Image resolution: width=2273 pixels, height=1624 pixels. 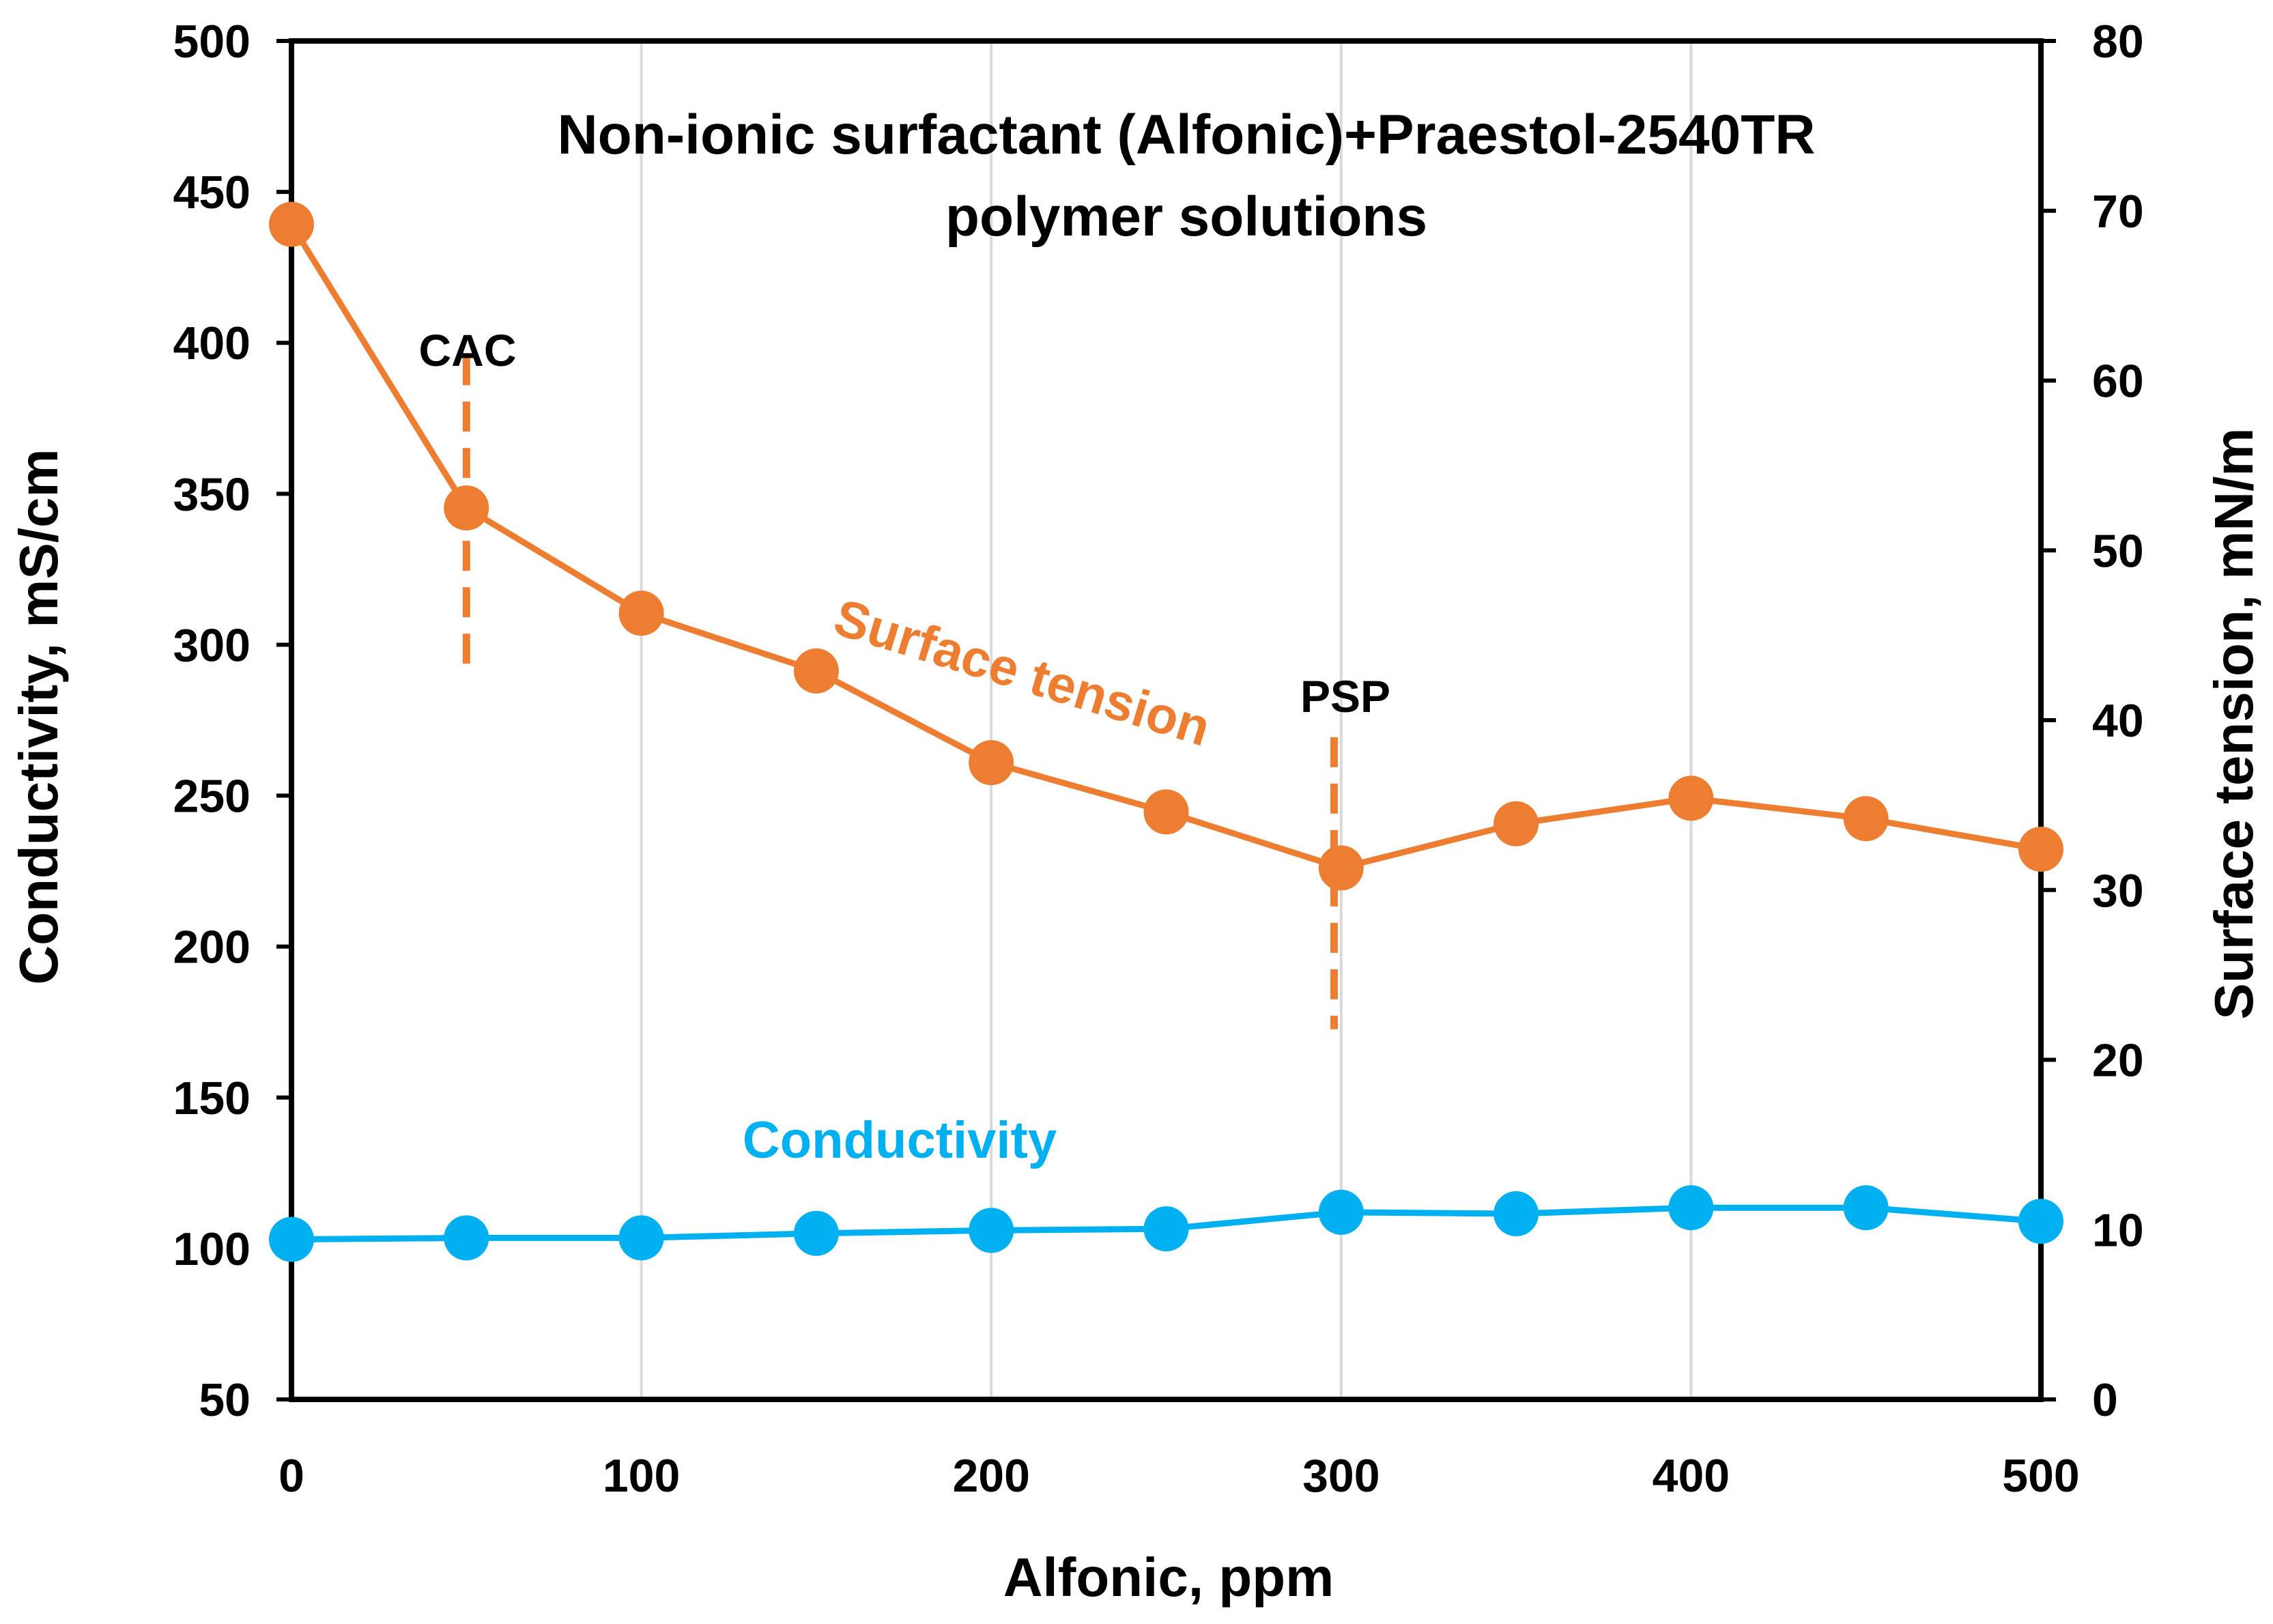 I want to click on y-left-tick-label-450: 450, so click(x=212, y=192).